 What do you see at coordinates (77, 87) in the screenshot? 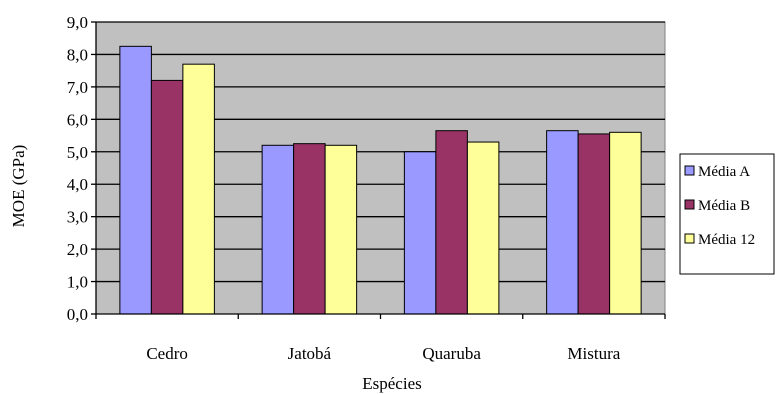
I see `y-tick-label: 7,0` at bounding box center [77, 87].